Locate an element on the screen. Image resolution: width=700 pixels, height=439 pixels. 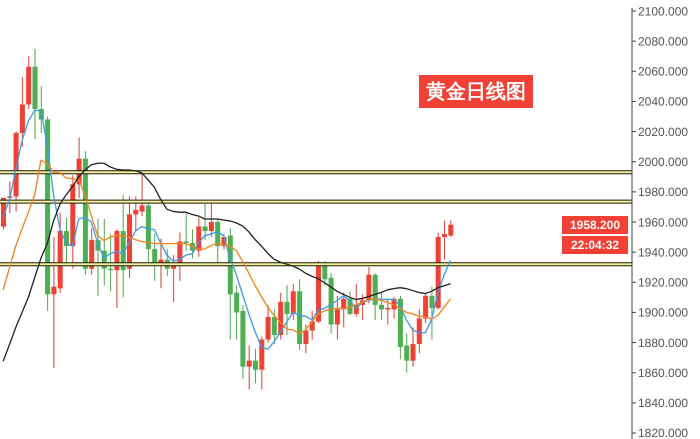
y-tick-label: 1960.000 is located at coordinates (663, 222).